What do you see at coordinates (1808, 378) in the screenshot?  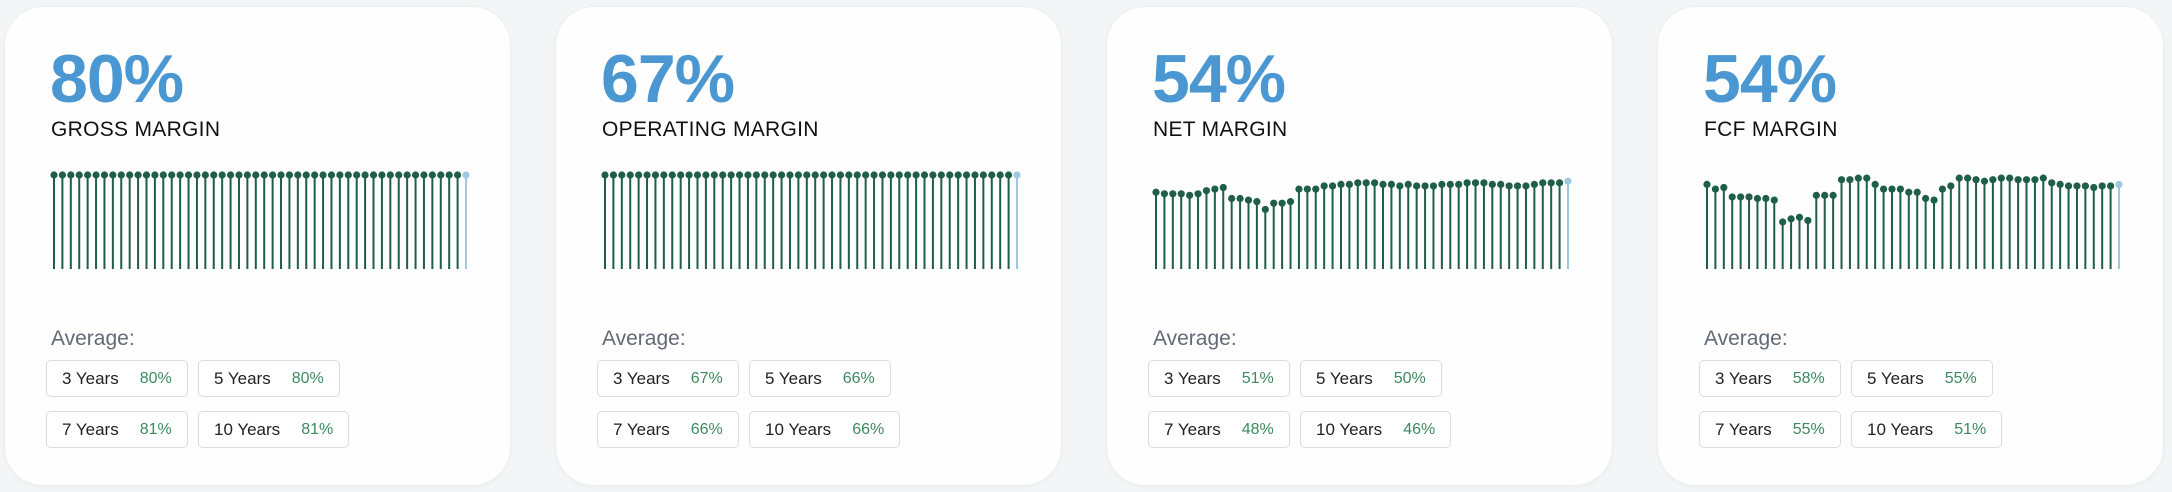 I see `chip-value: 58%` at bounding box center [1808, 378].